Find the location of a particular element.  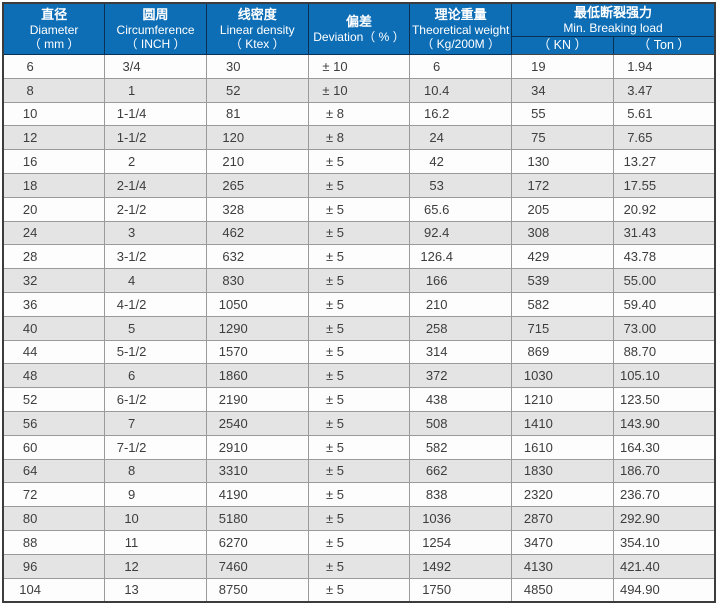

cell: 1492 is located at coordinates (461, 566).